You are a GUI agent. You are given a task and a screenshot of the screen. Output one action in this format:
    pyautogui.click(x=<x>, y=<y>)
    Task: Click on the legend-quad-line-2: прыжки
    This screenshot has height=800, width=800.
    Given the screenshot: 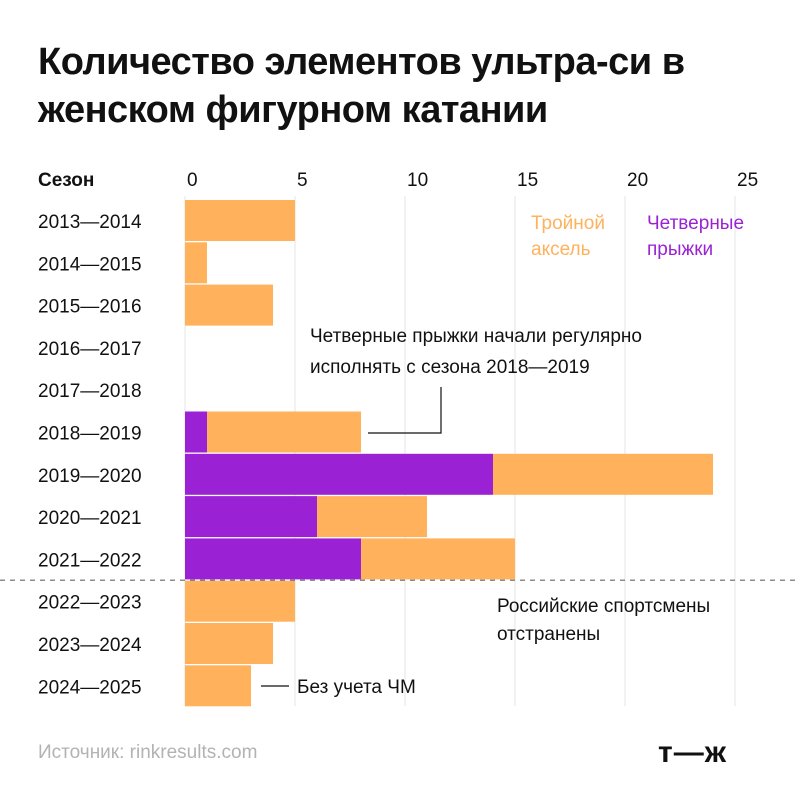 What is the action you would take?
    pyautogui.click(x=680, y=249)
    